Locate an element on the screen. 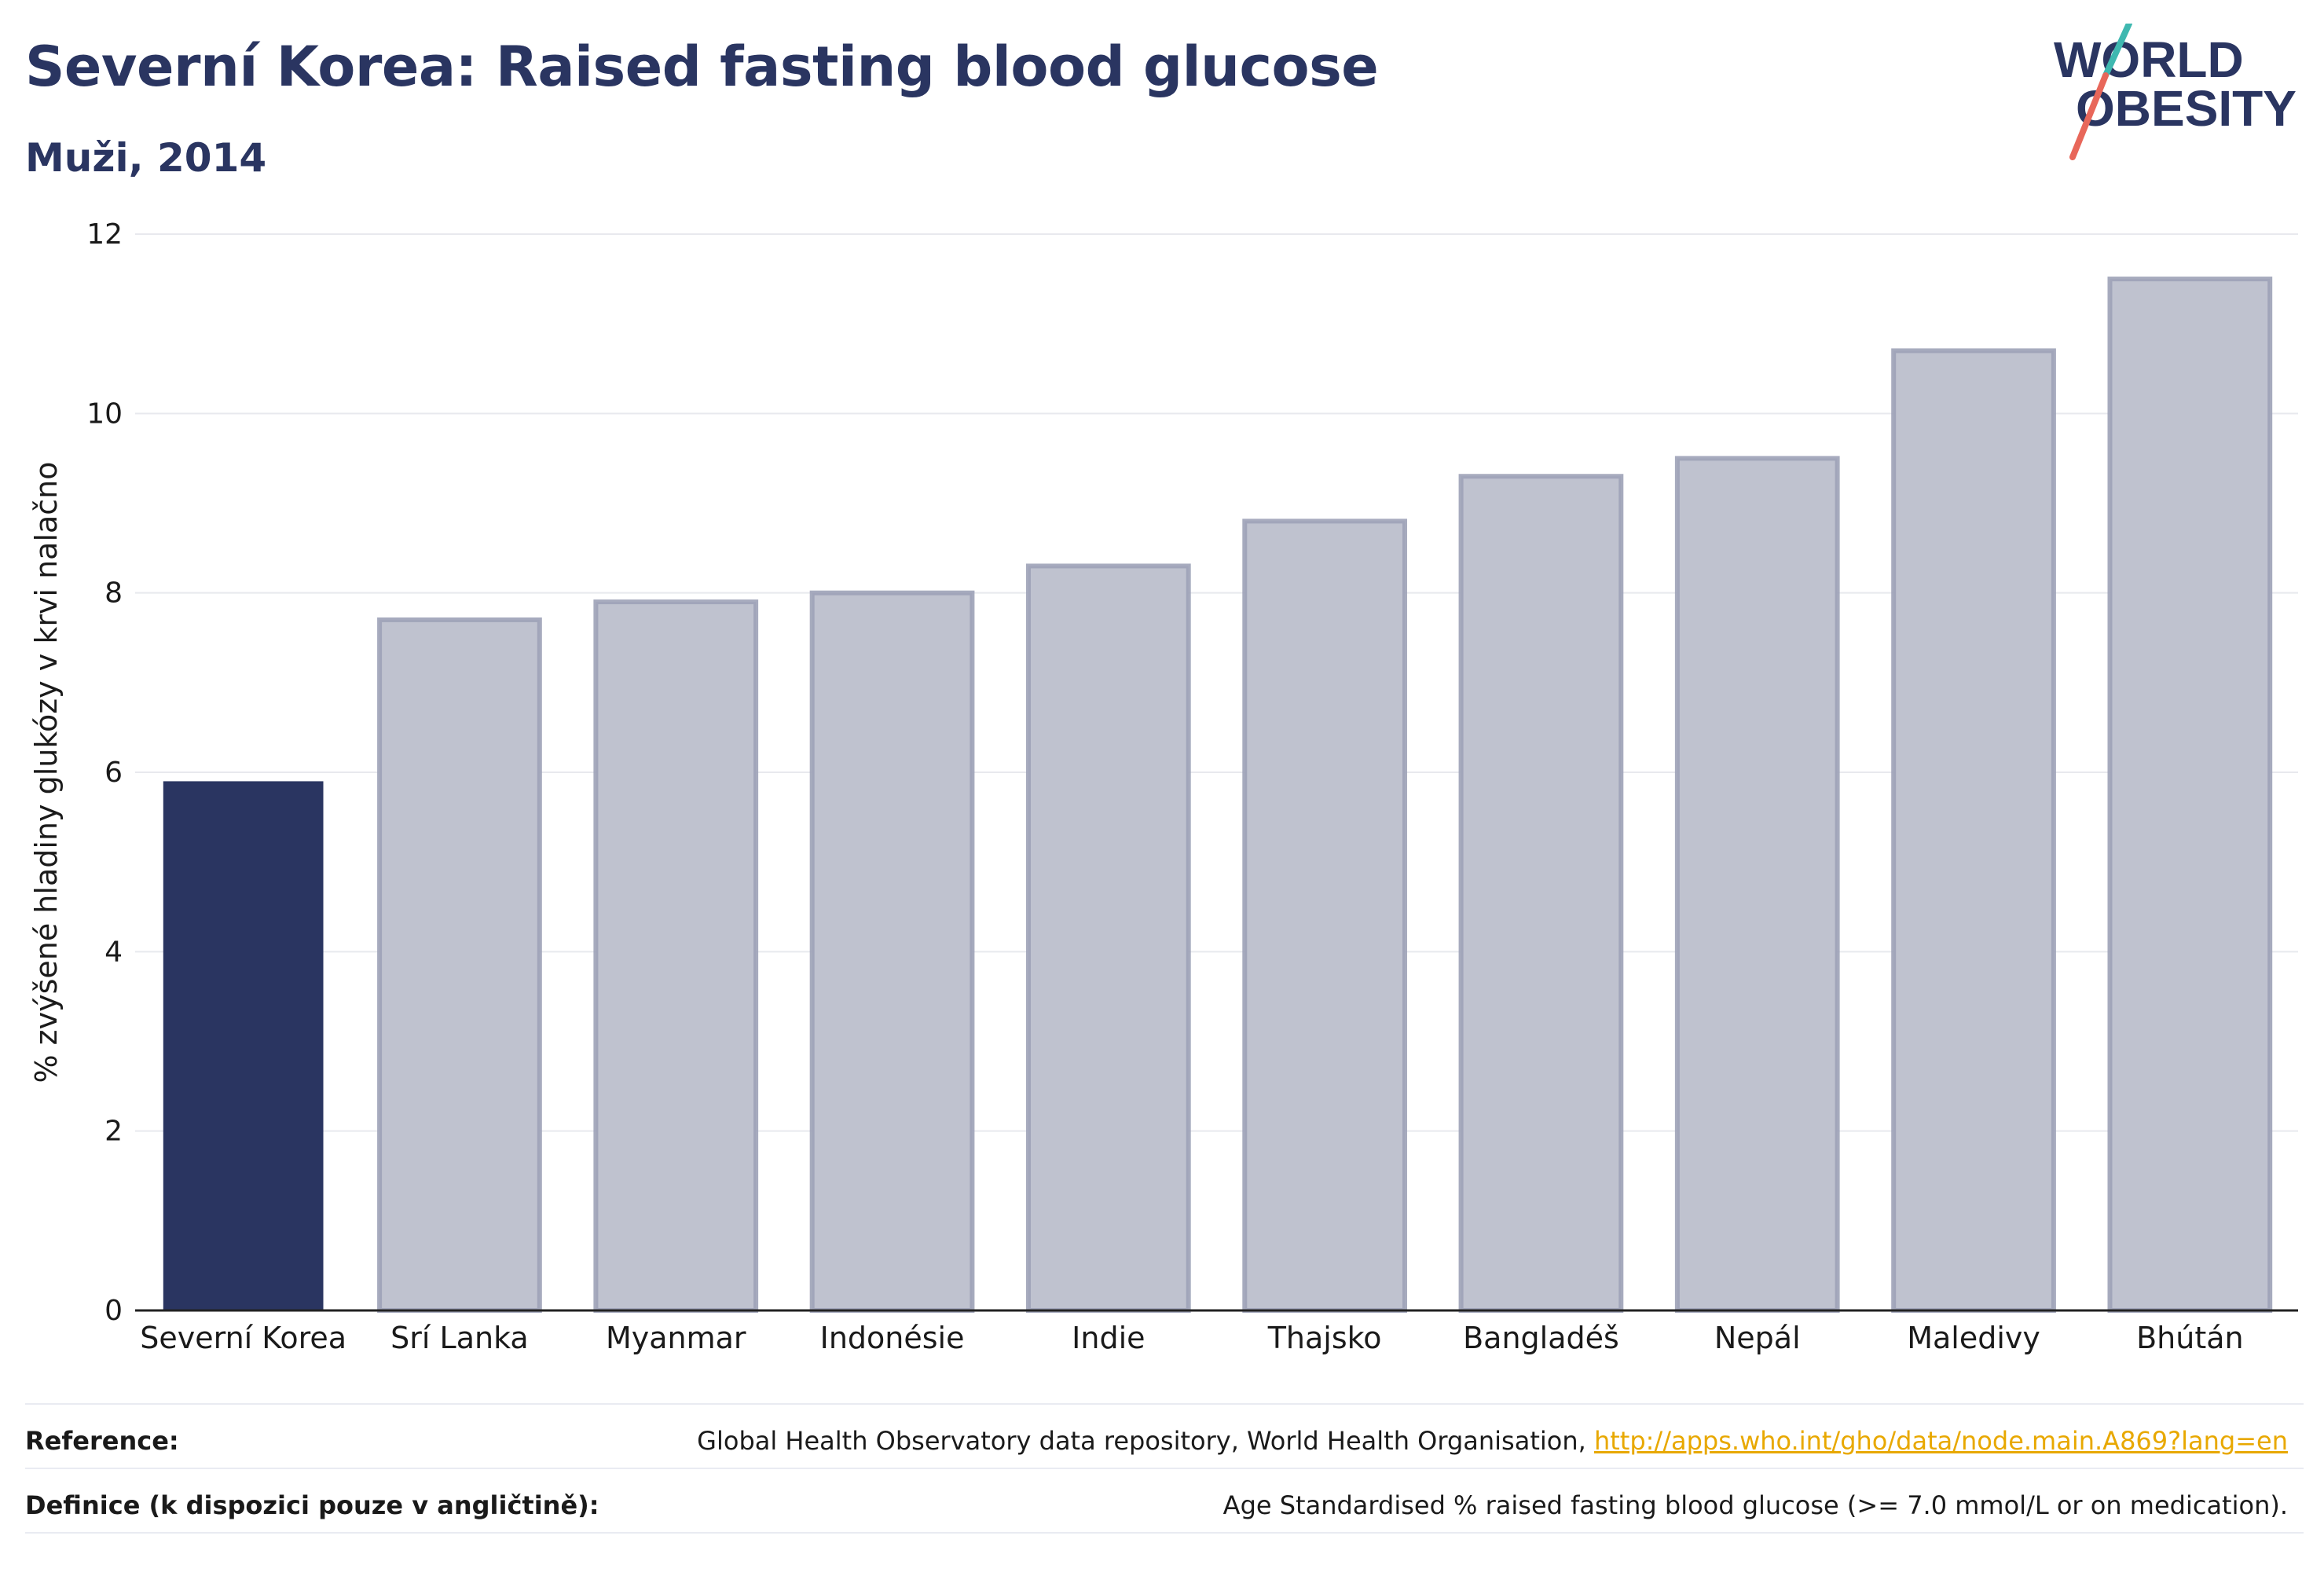 This screenshot has height=1576, width=2324. x-tick-label: Nepál is located at coordinates (1757, 1338).